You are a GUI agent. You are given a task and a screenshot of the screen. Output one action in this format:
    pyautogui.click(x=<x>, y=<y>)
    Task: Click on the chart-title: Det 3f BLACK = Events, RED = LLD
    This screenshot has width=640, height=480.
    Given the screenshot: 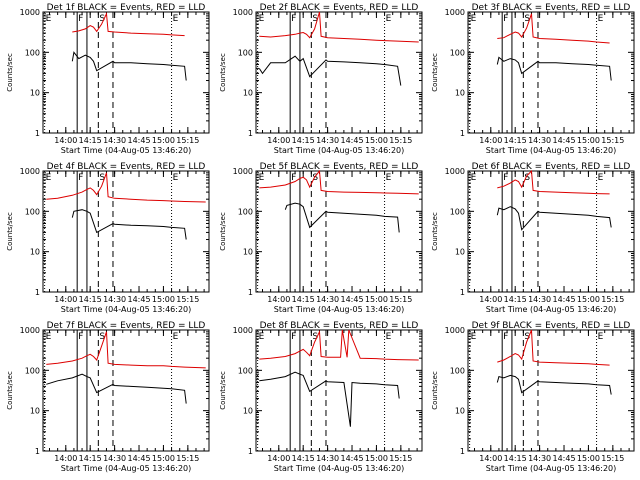 What is the action you would take?
    pyautogui.click(x=551, y=8)
    